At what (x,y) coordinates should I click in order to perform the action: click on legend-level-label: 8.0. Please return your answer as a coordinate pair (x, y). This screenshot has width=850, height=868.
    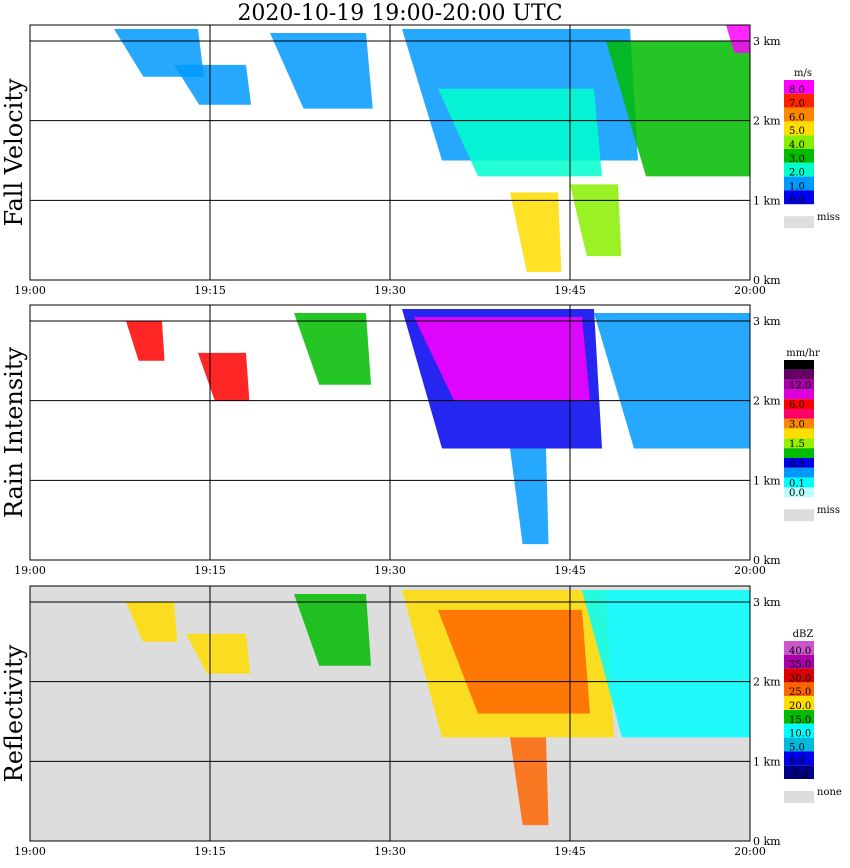
    Looking at the image, I should click on (797, 90).